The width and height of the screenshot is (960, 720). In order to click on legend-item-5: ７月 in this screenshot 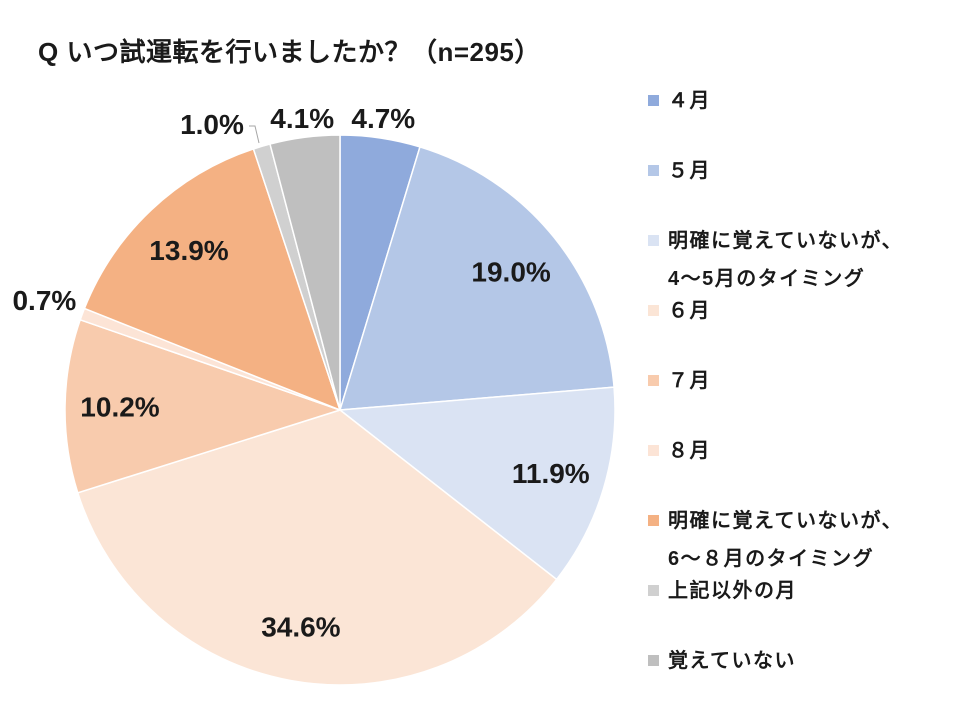, I will do `click(799, 381)`.